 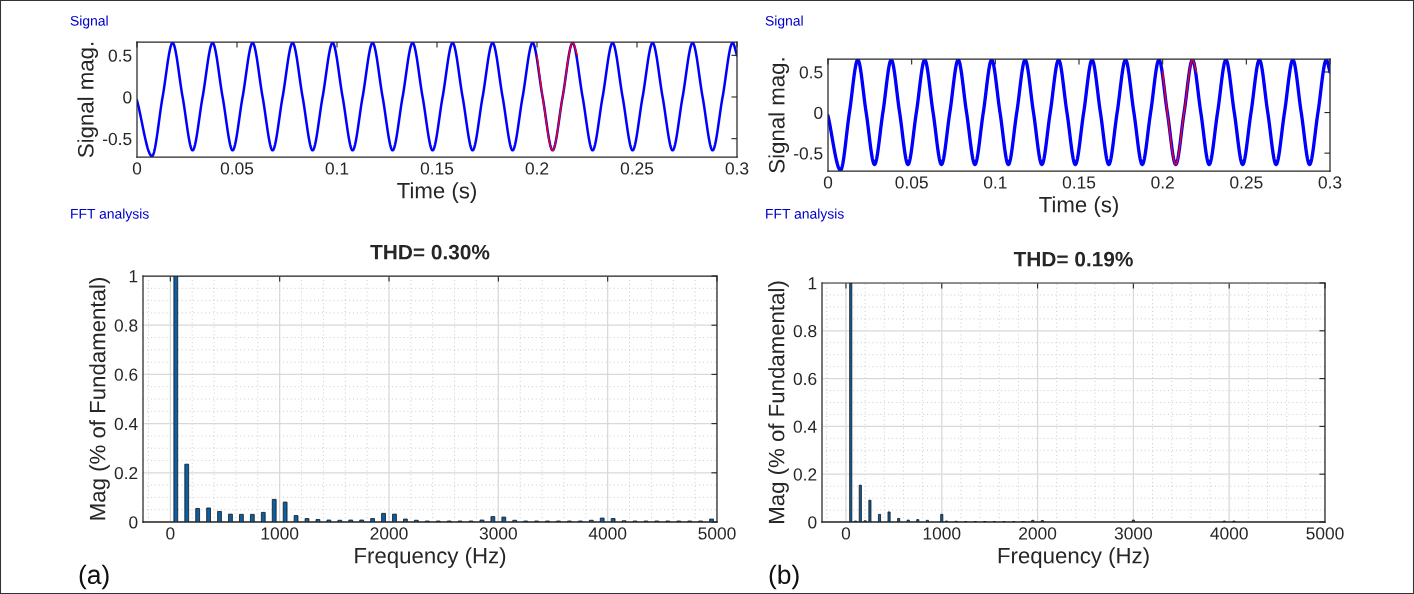 I want to click on chart-title: THD= 0.19%, so click(x=1073, y=259).